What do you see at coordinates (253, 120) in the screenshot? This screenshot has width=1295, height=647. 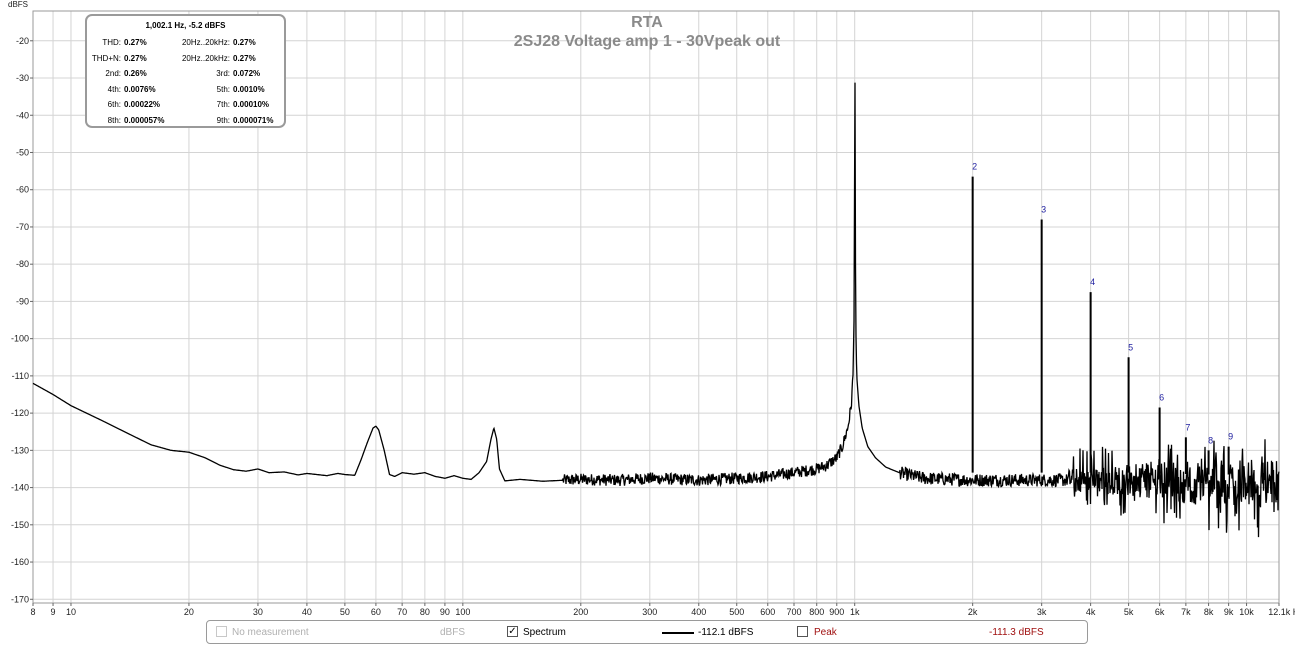 I see `stats-right-value: 0.000071%` at bounding box center [253, 120].